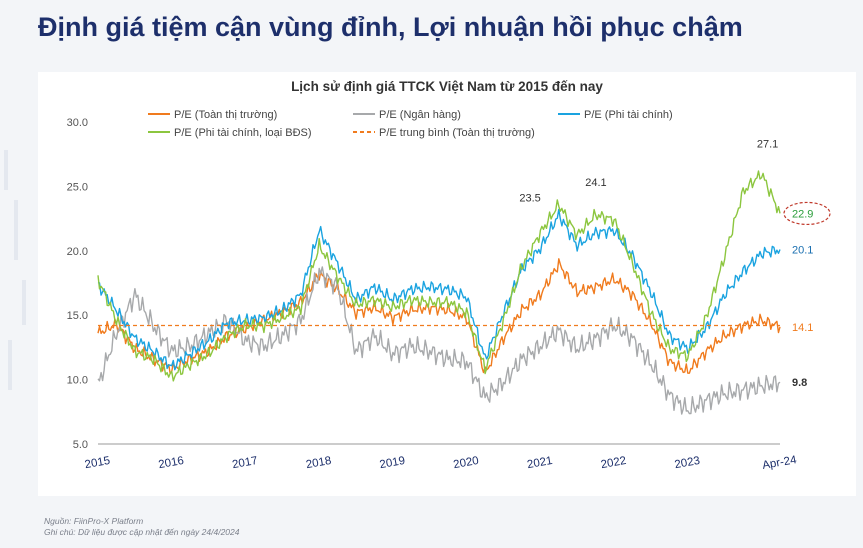  I want to click on y-tick-label: 5.0, so click(80, 445).